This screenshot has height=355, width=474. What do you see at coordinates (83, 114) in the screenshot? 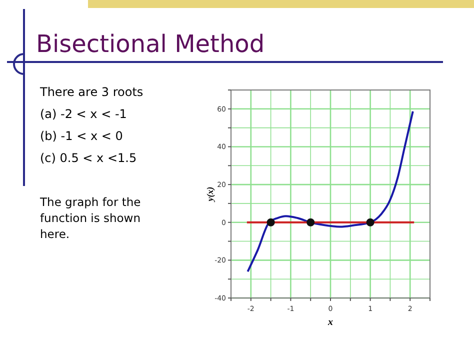
I see `text: (a) -2 < x < -1` at bounding box center [83, 114].